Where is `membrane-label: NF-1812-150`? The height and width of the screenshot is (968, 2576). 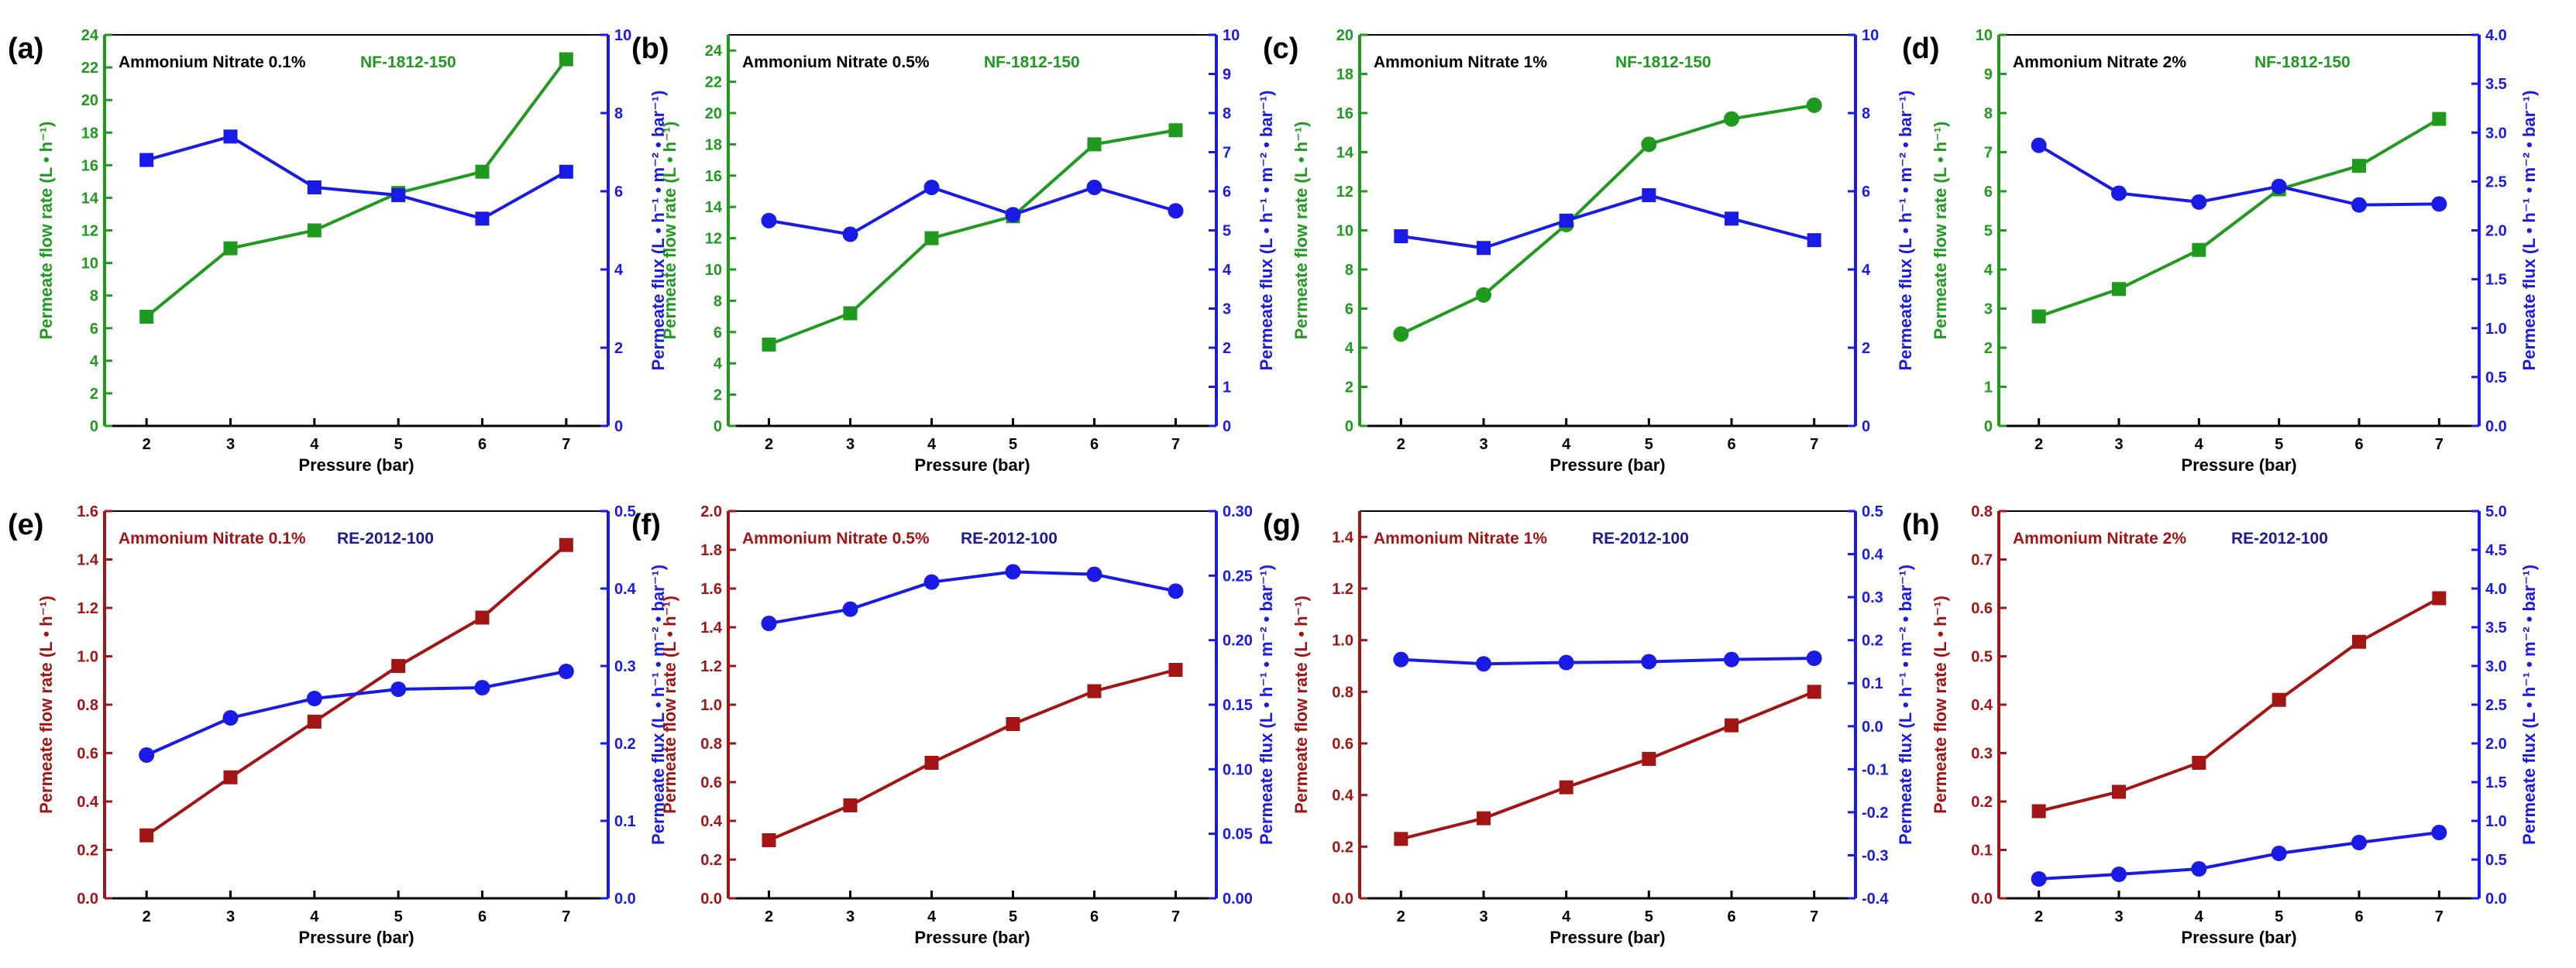
membrane-label: NF-1812-150 is located at coordinates (1032, 62).